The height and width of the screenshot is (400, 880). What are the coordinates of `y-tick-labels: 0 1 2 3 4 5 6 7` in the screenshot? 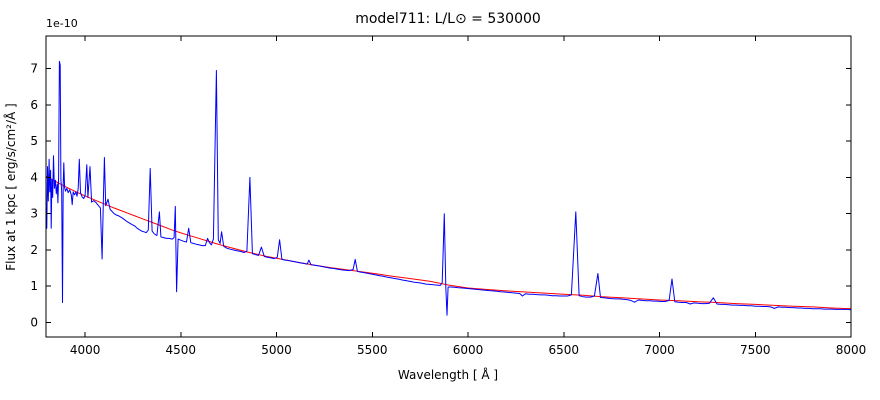 It's located at (34, 196).